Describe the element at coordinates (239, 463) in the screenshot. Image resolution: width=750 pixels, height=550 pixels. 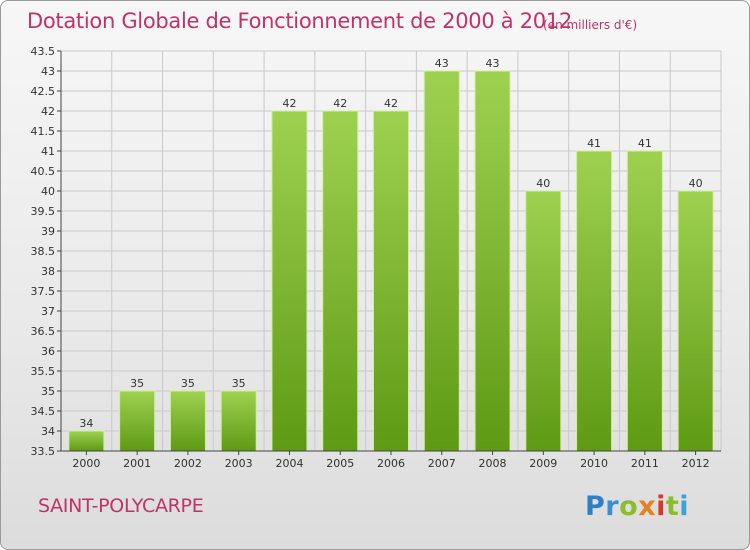
I see `x-tick-label: 2003` at that location.